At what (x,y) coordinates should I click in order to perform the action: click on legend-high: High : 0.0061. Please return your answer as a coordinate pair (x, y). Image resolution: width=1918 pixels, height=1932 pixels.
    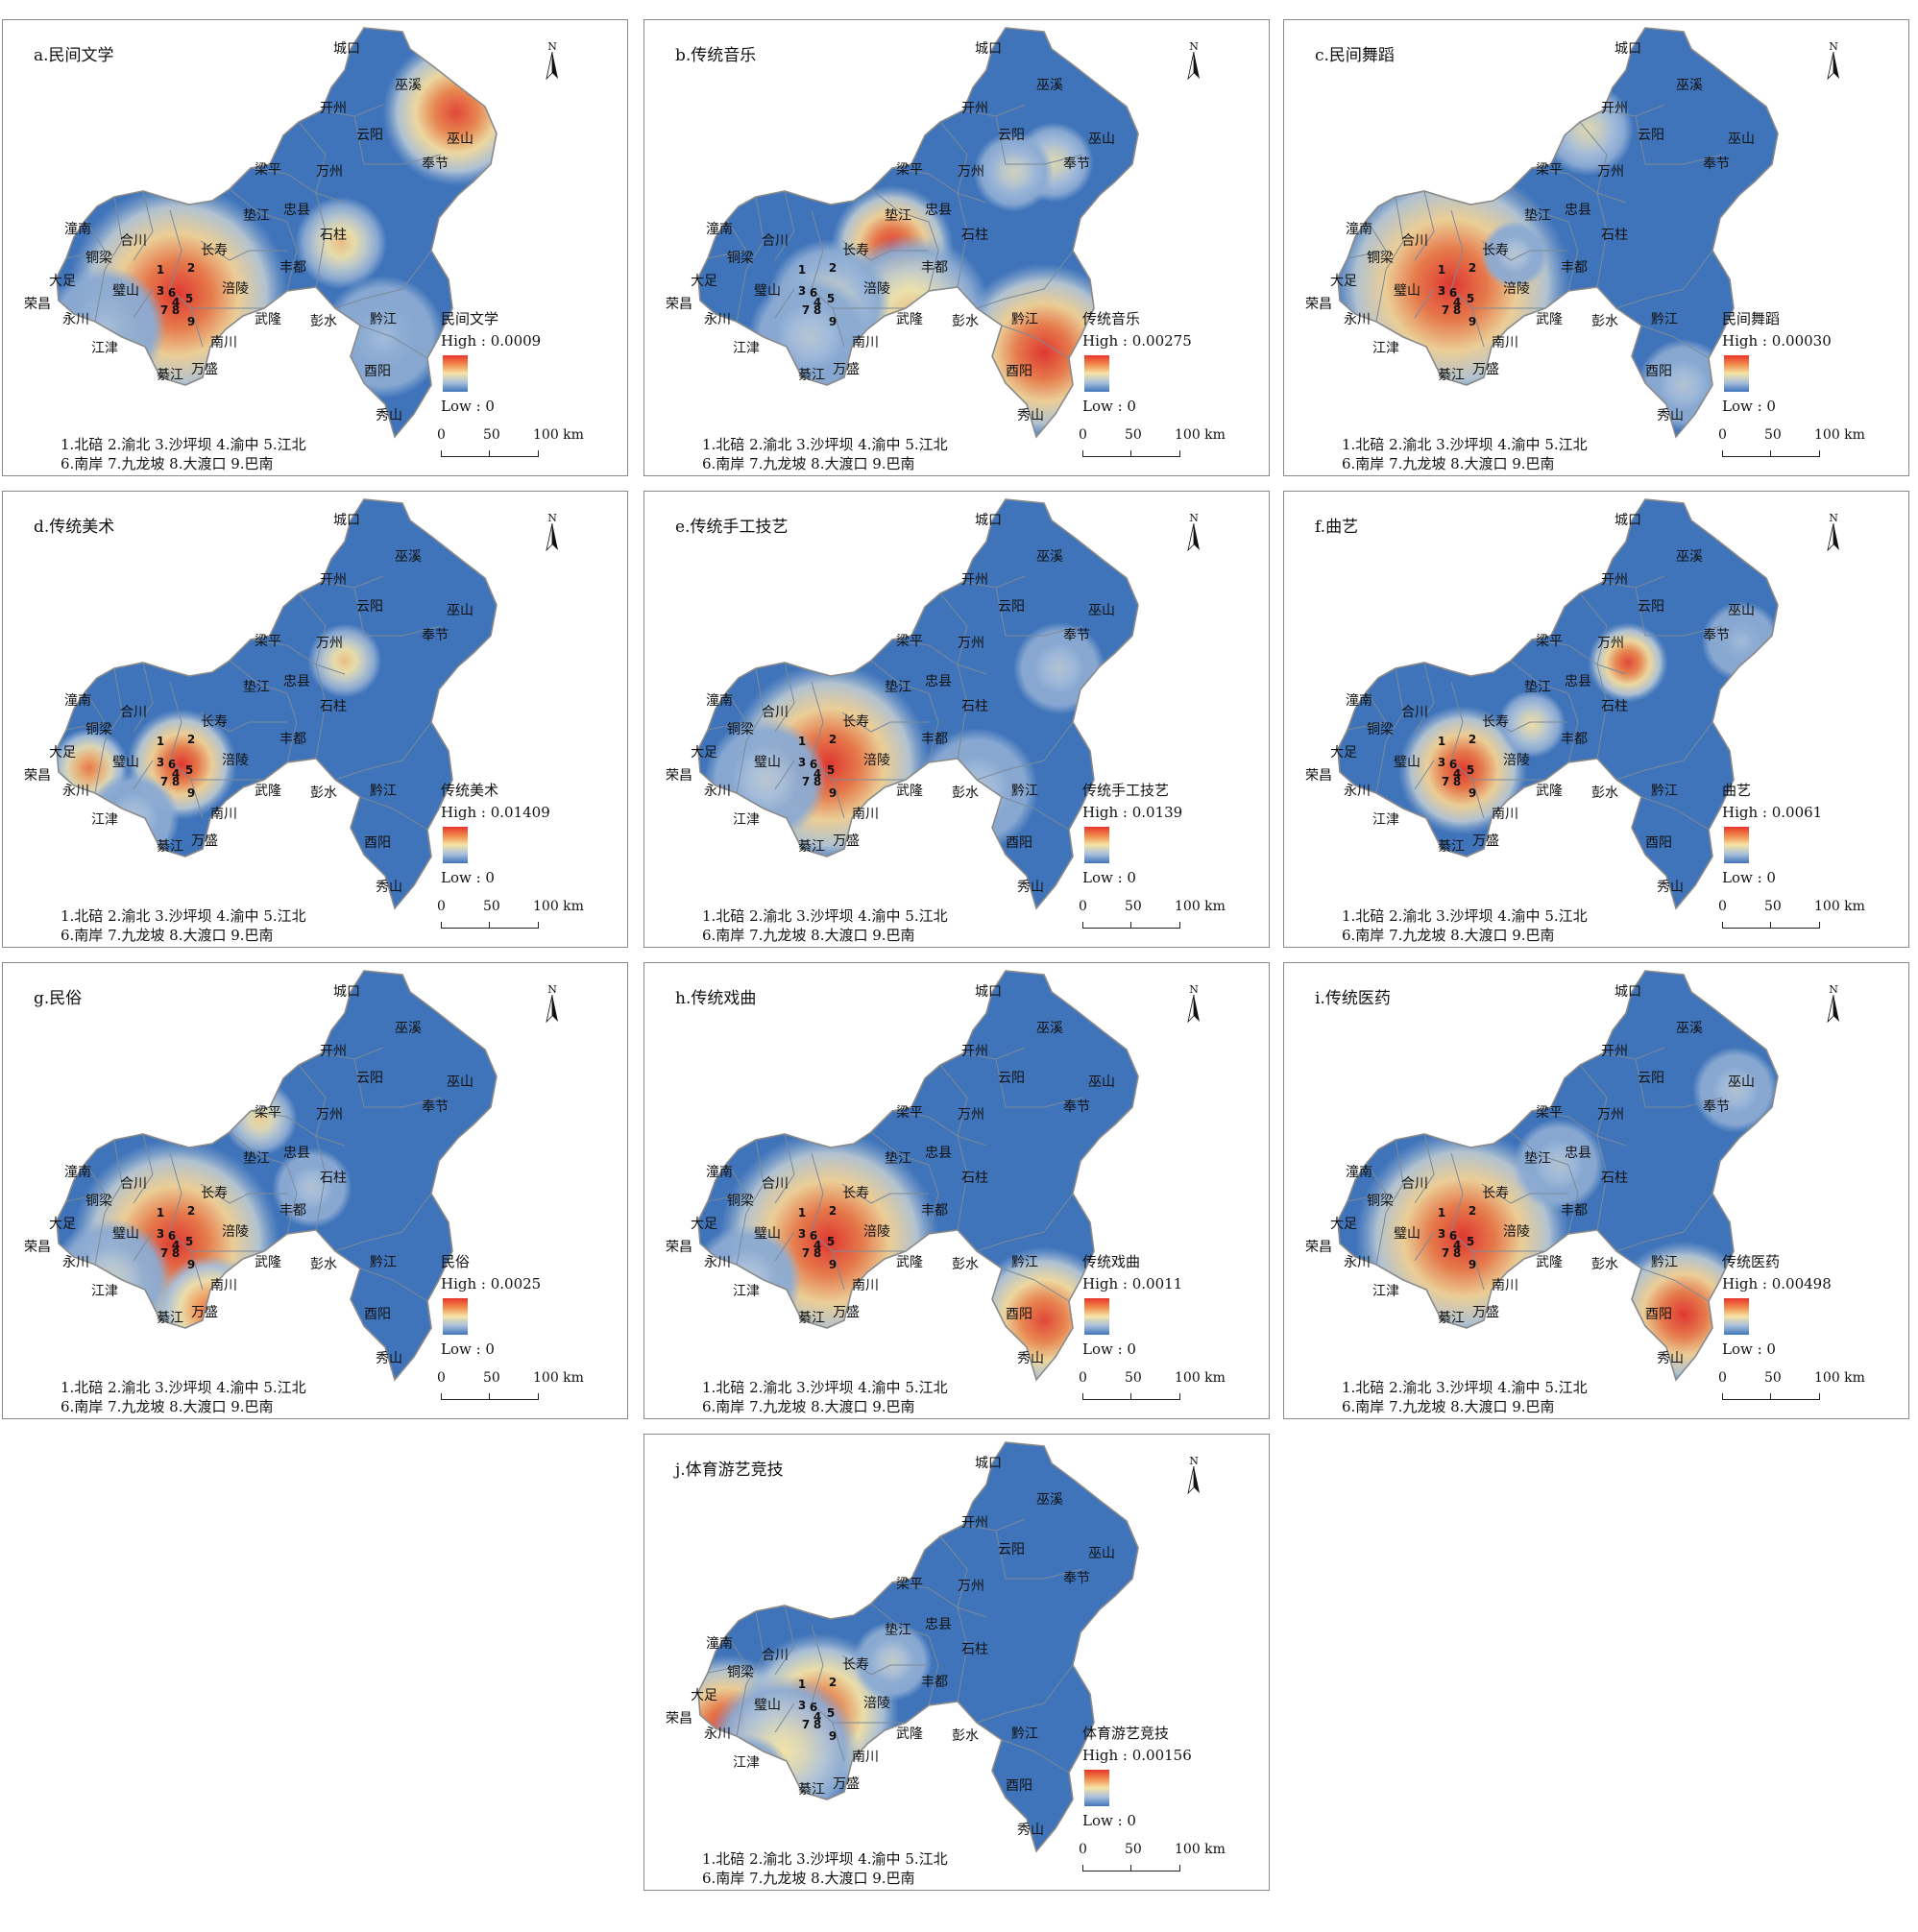
    Looking at the image, I should click on (1772, 812).